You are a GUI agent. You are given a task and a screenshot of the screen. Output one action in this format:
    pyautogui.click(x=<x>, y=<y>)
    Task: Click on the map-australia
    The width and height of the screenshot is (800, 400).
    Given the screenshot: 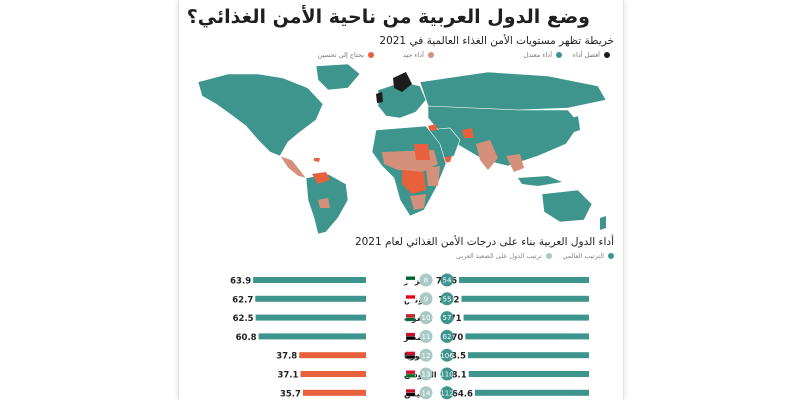 What is the action you would take?
    pyautogui.click(x=567, y=206)
    